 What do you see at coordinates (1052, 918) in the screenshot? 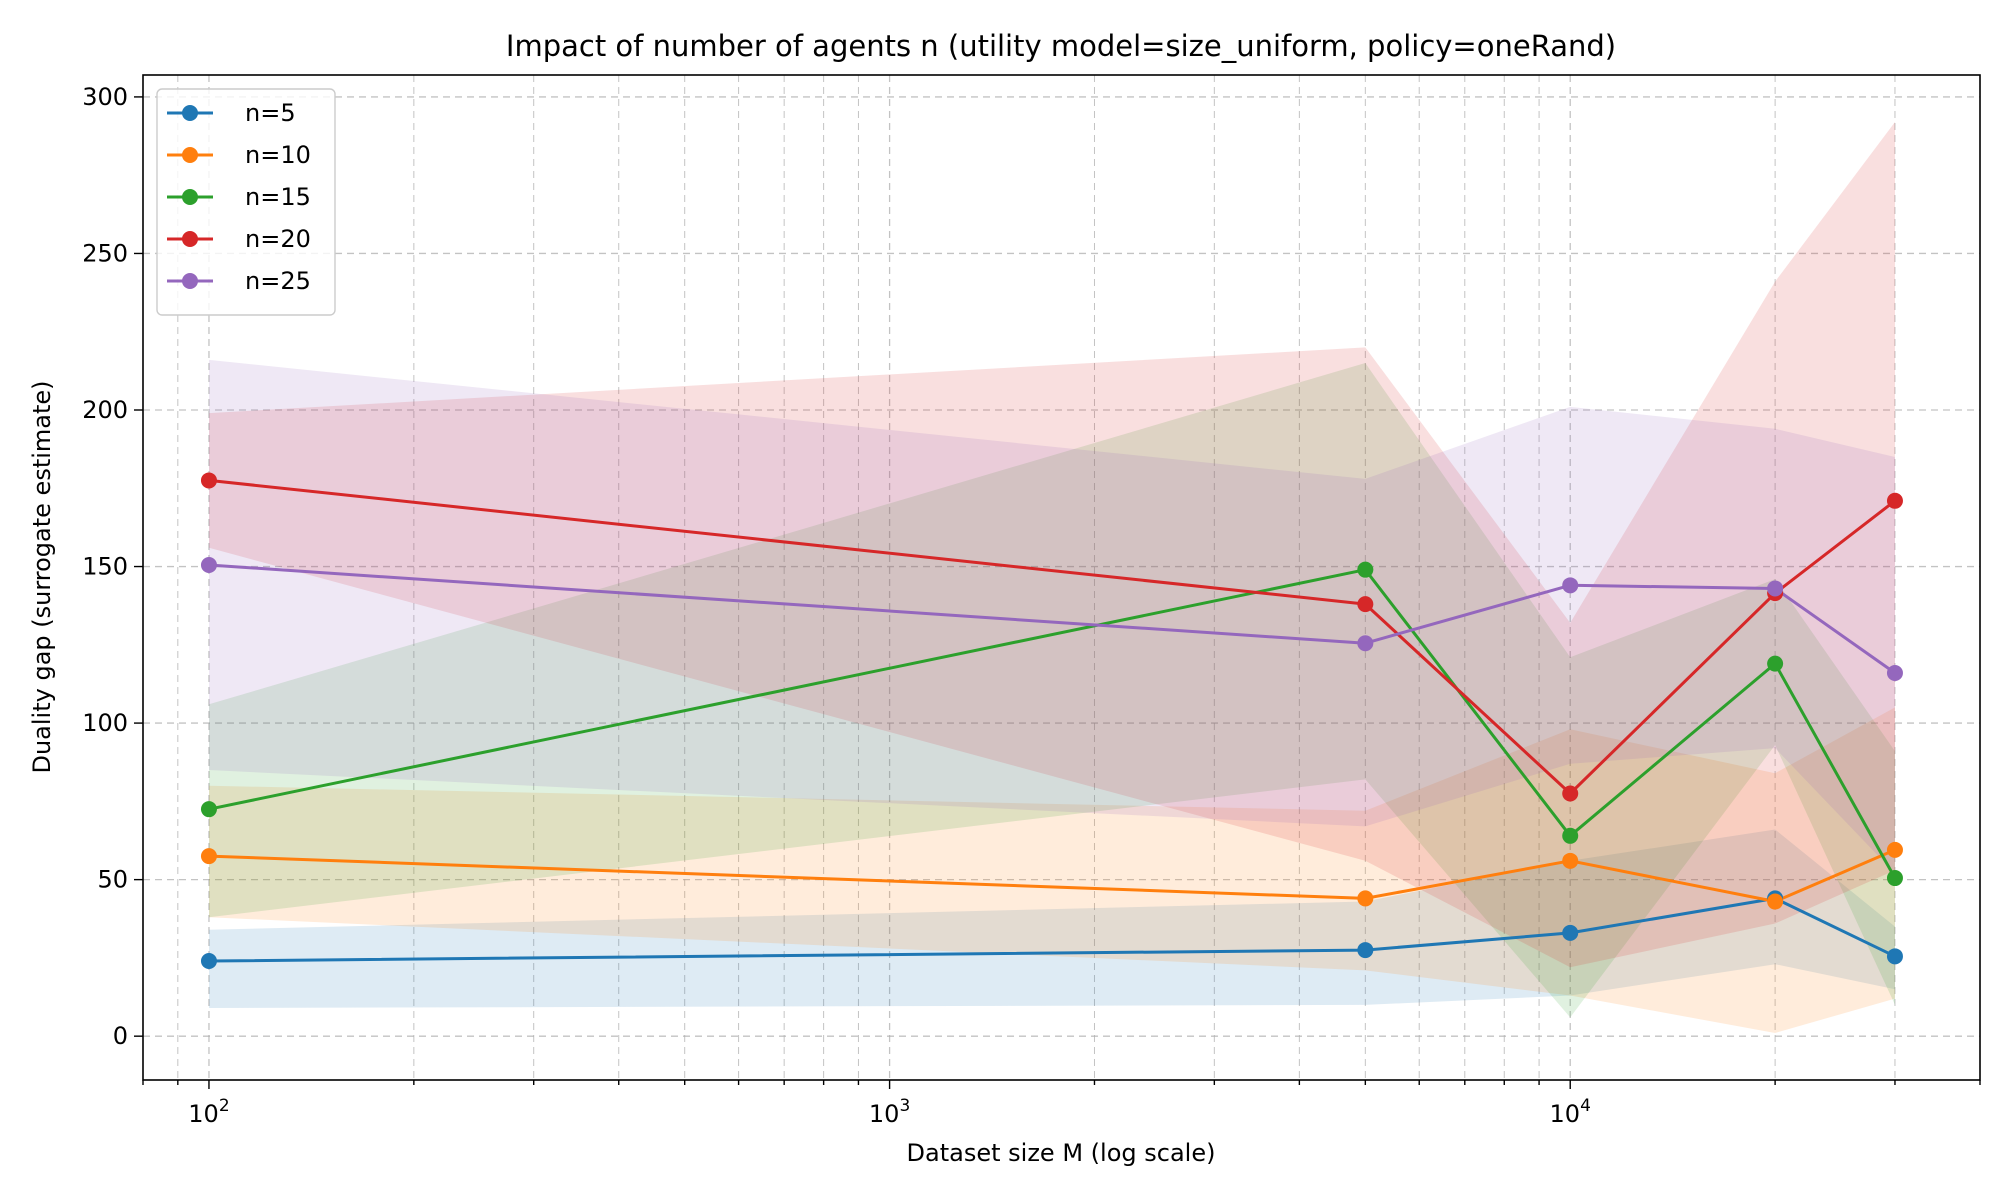
I see `band-n=5` at bounding box center [1052, 918].